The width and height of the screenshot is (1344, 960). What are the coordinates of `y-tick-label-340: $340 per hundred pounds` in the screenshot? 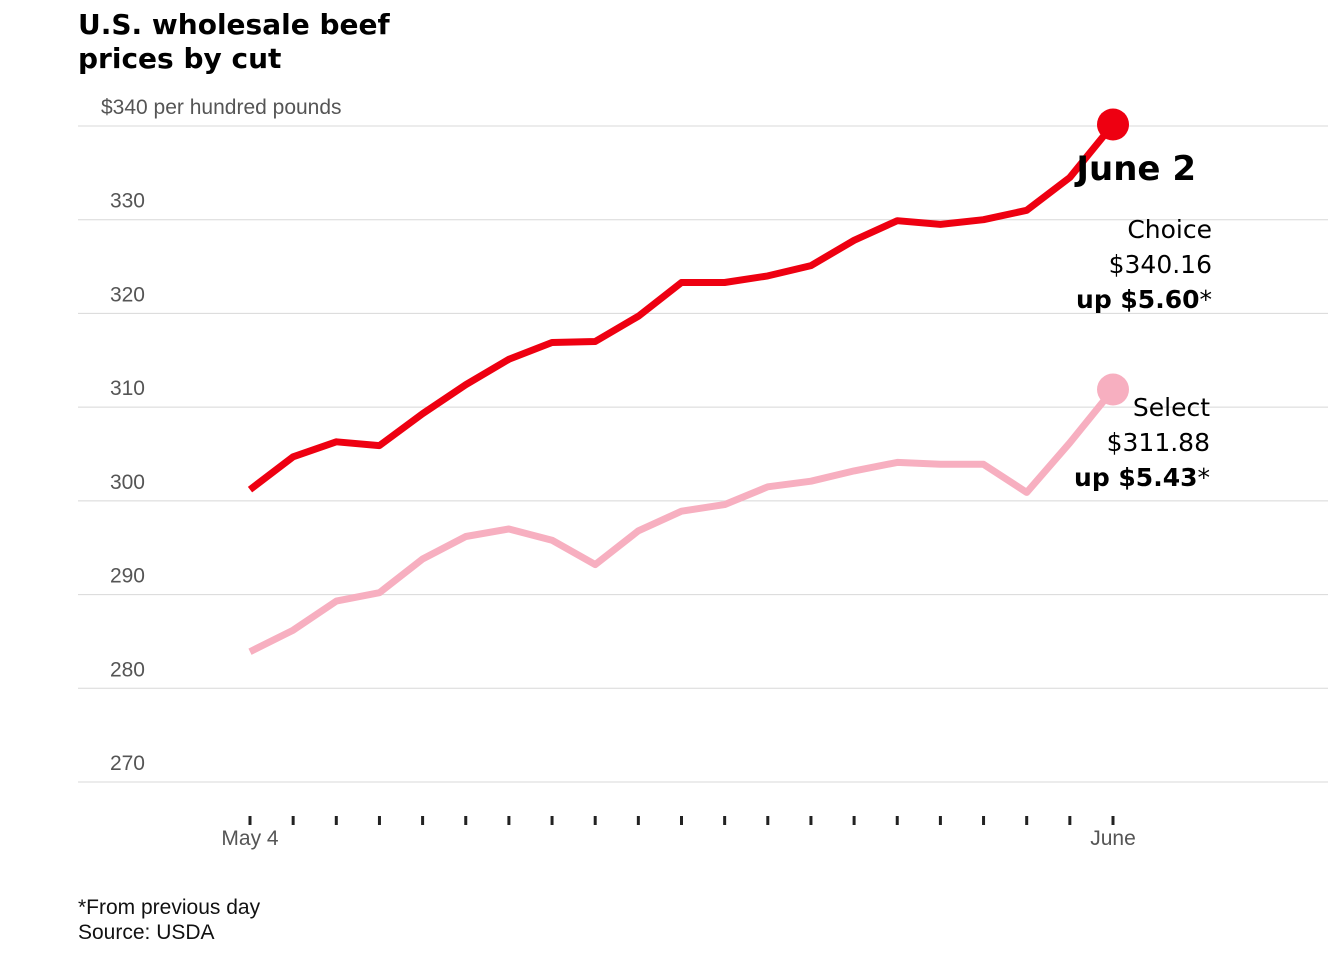 It's located at (221, 107).